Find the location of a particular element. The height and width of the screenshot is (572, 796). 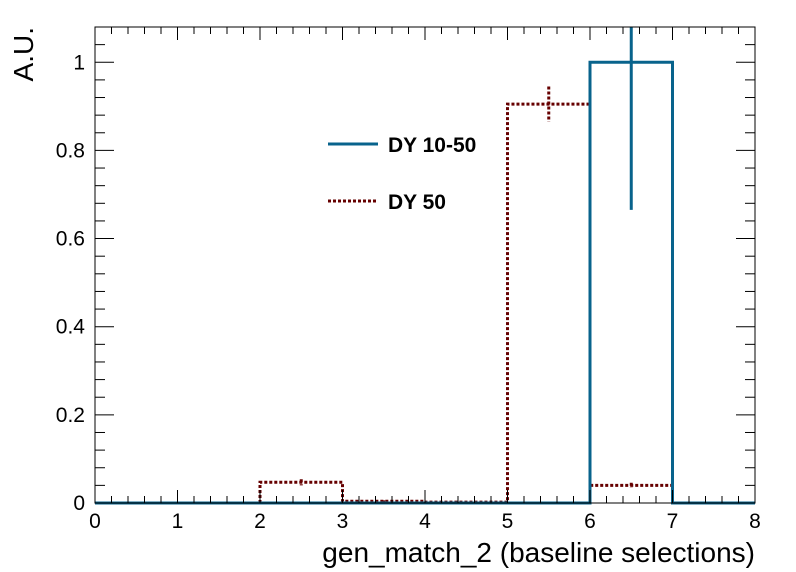

x-tick-label: 4 is located at coordinates (425, 521).